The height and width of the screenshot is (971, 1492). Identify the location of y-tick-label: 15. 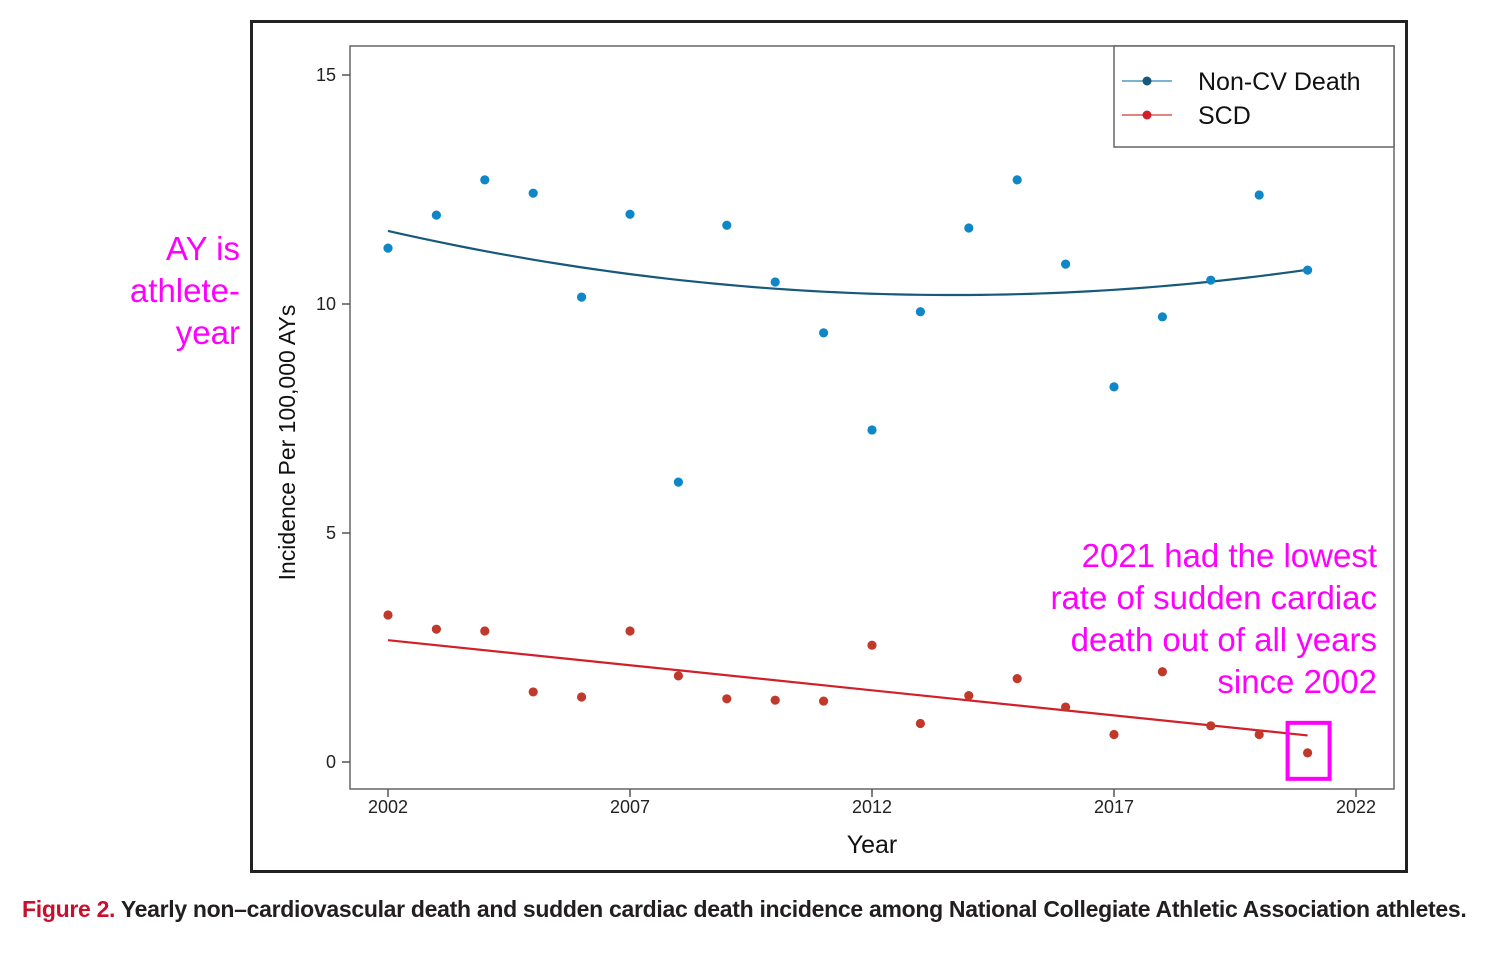
(326, 75).